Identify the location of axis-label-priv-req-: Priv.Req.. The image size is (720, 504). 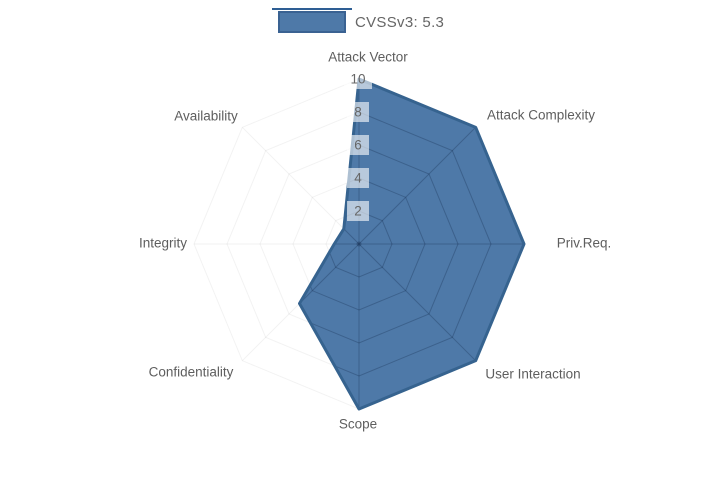
(584, 243).